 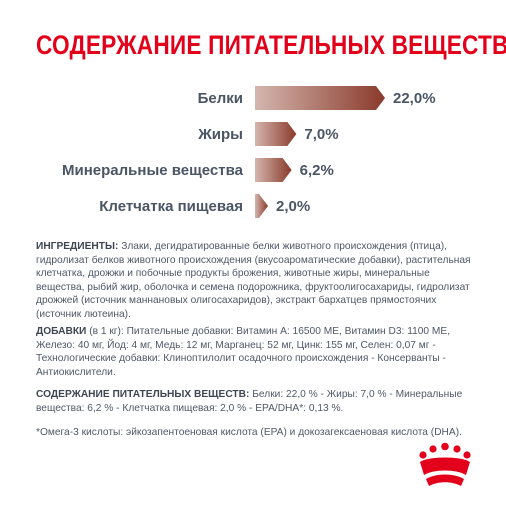 What do you see at coordinates (153, 170) in the screenshot?
I see `category-label-2: Минеральные вещества` at bounding box center [153, 170].